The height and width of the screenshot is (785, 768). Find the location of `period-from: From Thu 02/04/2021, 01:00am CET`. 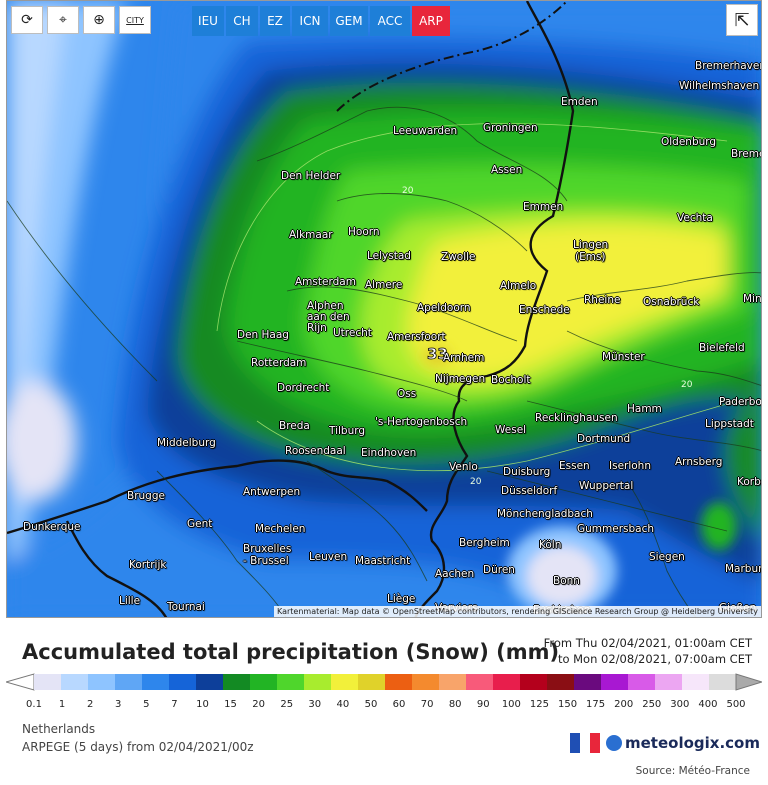

period-from: From Thu 02/04/2021, 01:00am CET is located at coordinates (647, 643).